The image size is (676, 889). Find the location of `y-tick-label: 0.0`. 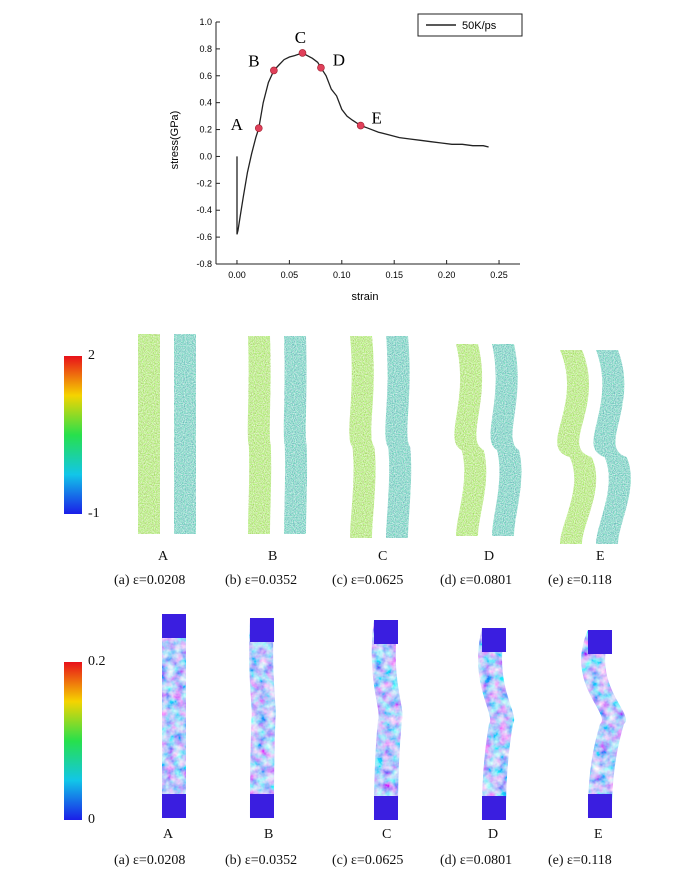

y-tick-label: 0.0 is located at coordinates (205, 156).